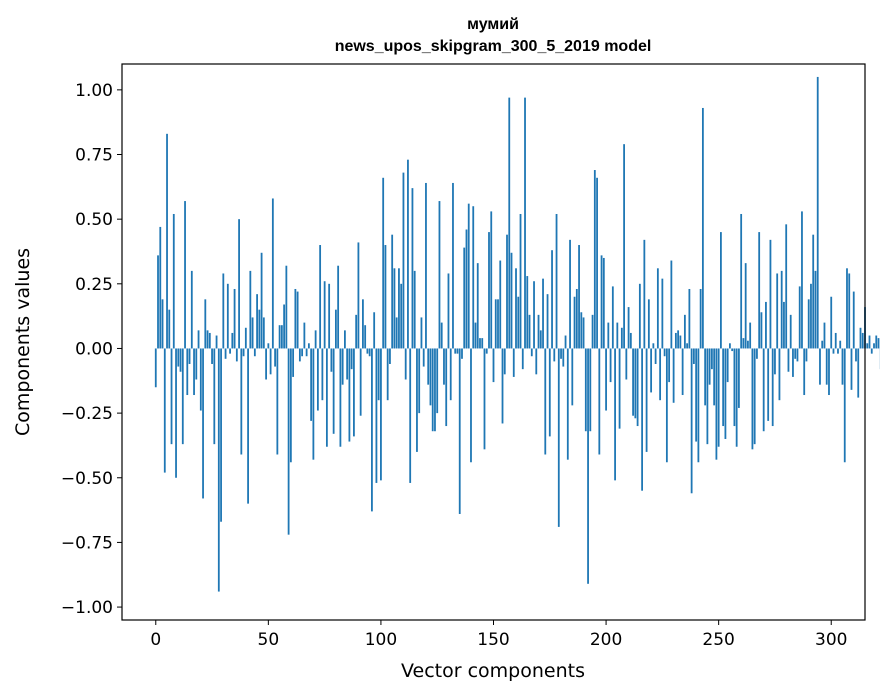 This screenshot has width=880, height=696. Describe the element at coordinates (493, 640) in the screenshot. I see `x-tick-label: 150` at that location.